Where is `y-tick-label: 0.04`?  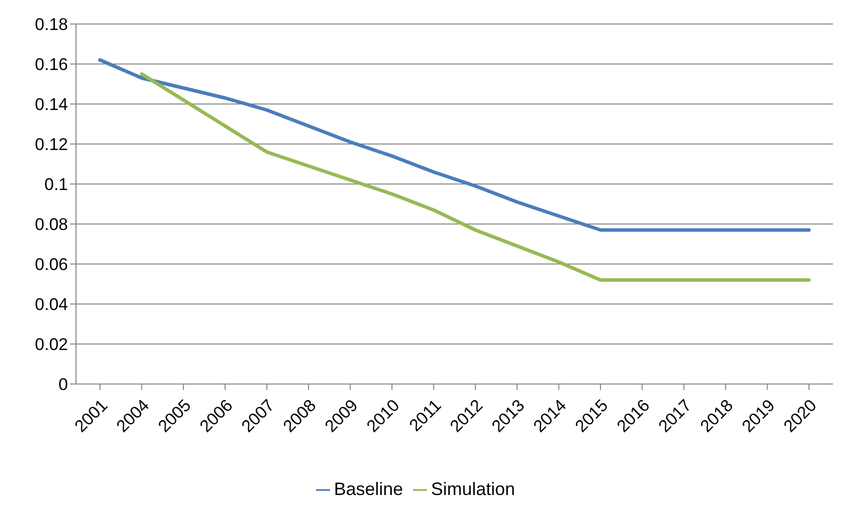
y-tick-label: 0.04 is located at coordinates (51, 304).